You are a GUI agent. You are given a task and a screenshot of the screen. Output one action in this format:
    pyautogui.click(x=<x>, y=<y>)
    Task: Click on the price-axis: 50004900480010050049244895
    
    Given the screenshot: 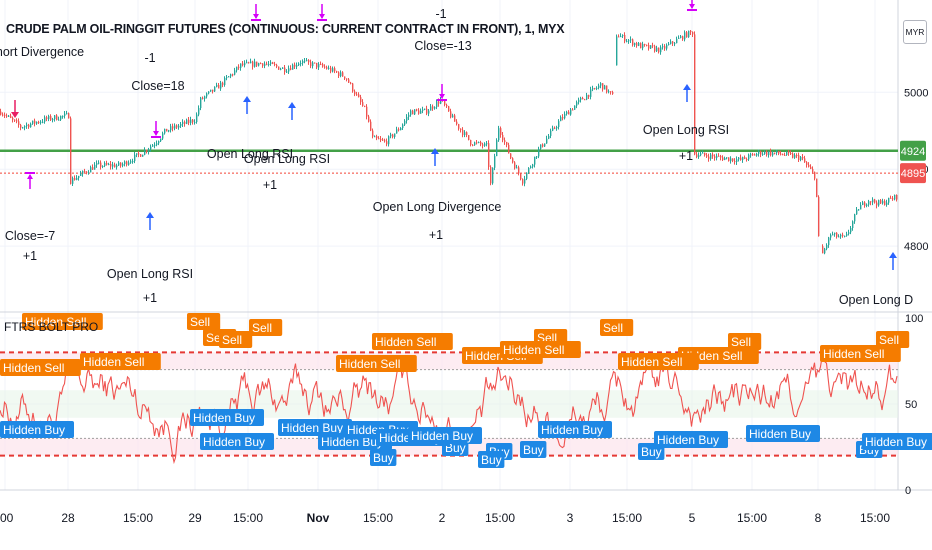 What is the action you would take?
    pyautogui.click(x=914, y=292)
    